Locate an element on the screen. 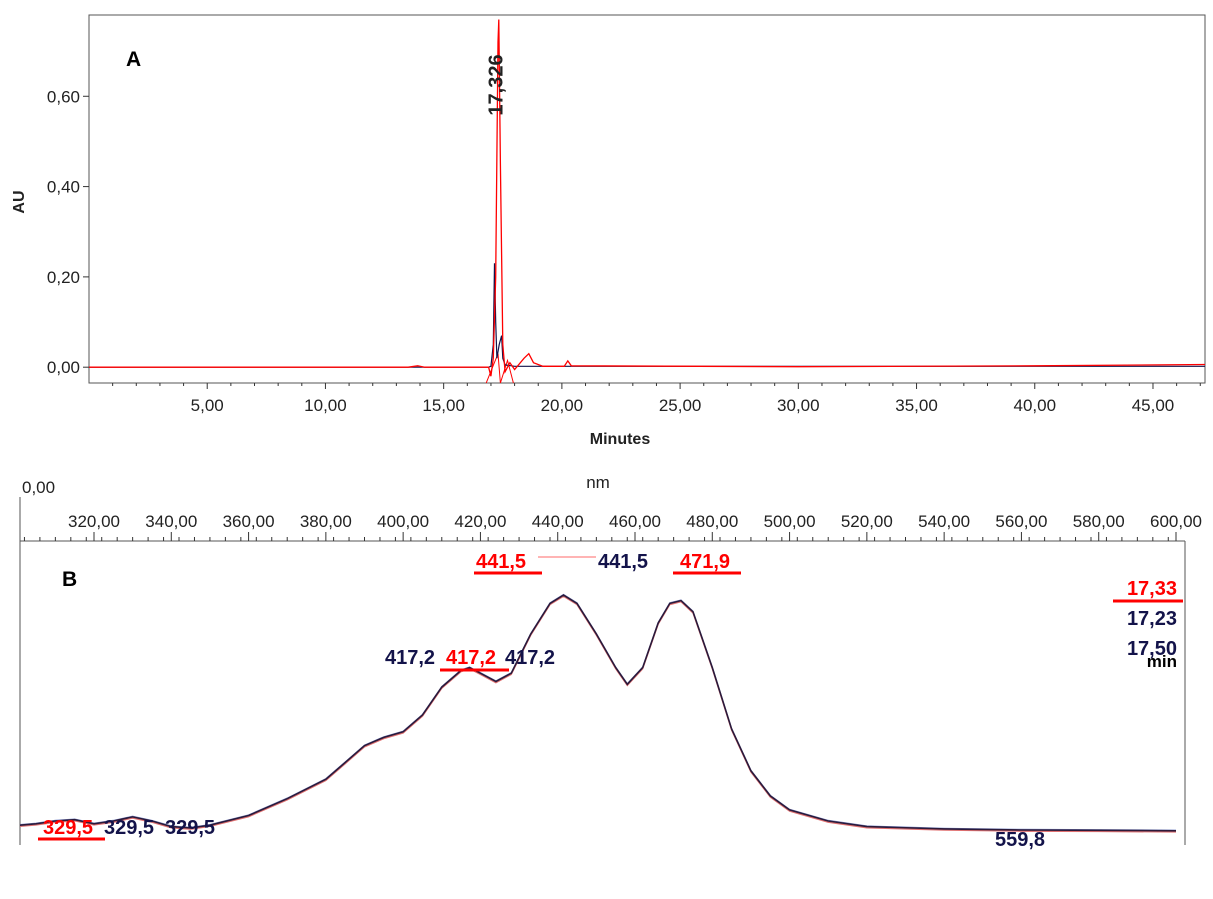 The image size is (1213, 899). panel-a-x-tick-label: 40,00 is located at coordinates (1034, 405).